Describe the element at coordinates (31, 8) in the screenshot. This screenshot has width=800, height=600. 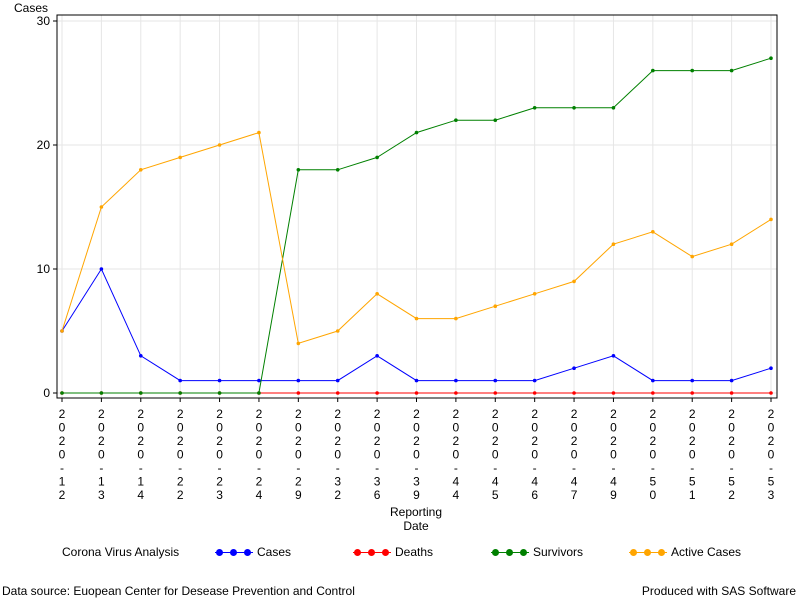
I see `y-axis-label: Cases` at that location.